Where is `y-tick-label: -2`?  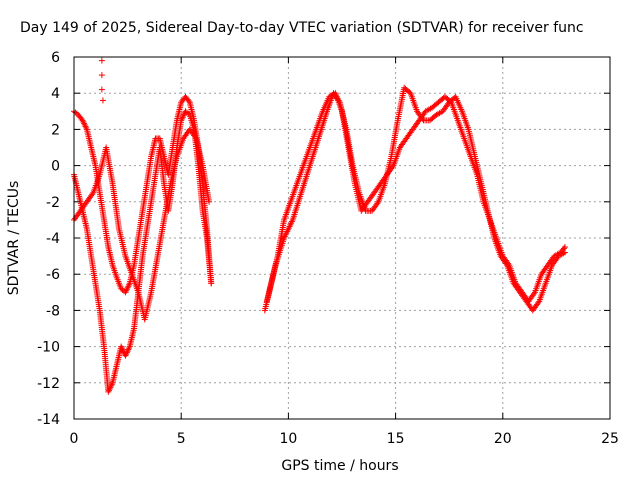
y-tick-label: -2 is located at coordinates (53, 203).